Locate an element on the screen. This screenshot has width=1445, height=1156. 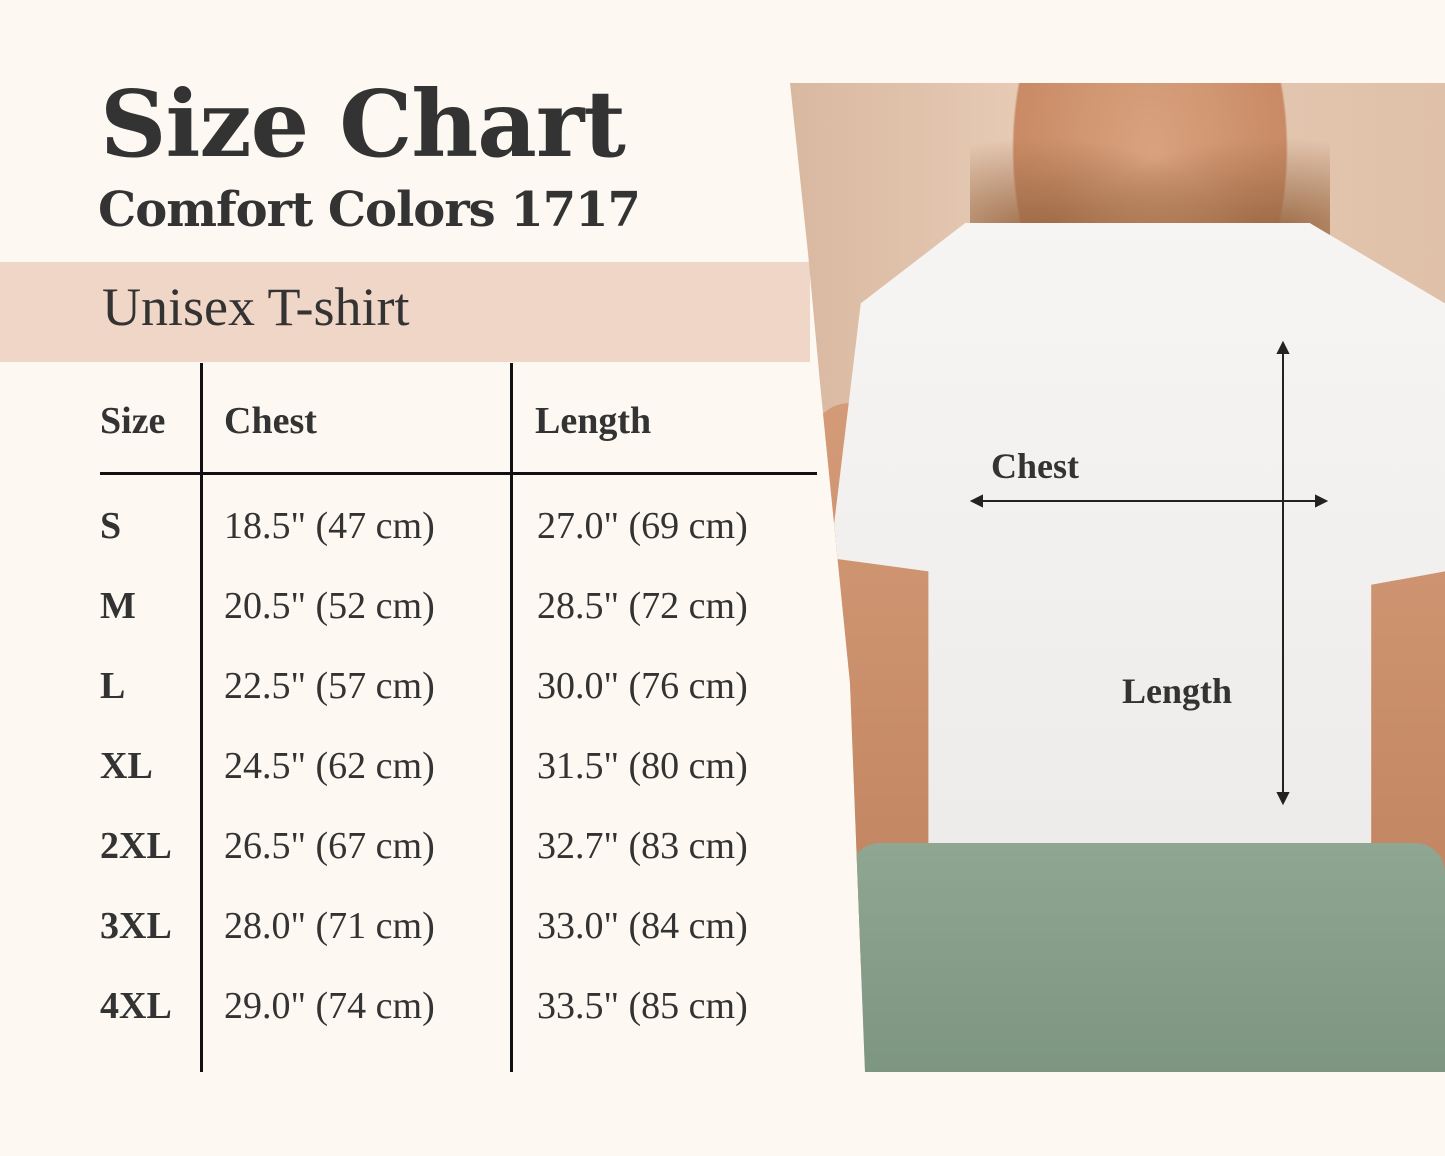
cell-length: 33.0" (84 cm) is located at coordinates (642, 926).